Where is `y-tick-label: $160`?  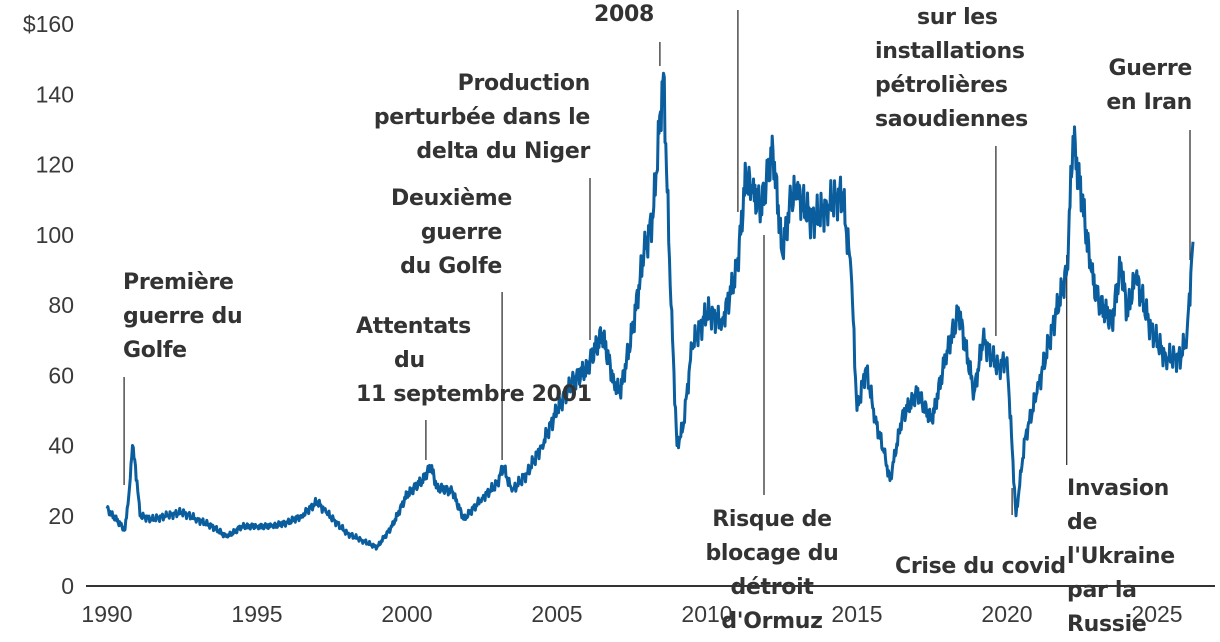
y-tick-label: $160 is located at coordinates (48, 24).